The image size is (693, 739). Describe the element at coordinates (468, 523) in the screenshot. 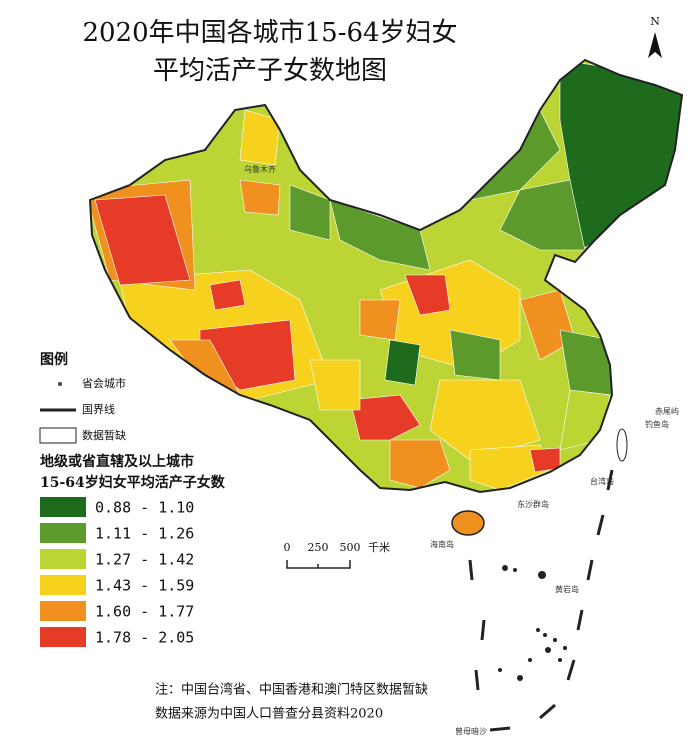

I see `hainan-island` at that location.